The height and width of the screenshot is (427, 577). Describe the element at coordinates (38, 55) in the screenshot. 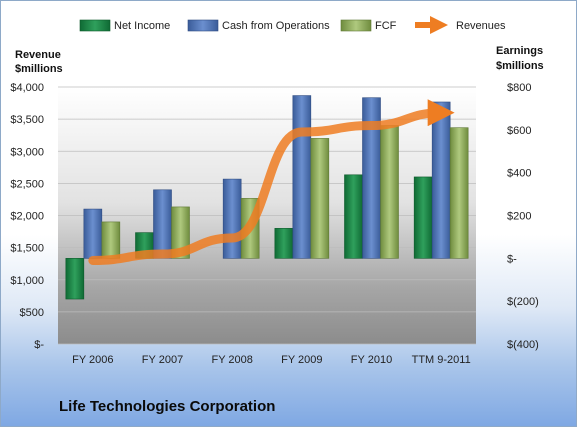

I see `left-axis-title-line1: Revenue` at that location.